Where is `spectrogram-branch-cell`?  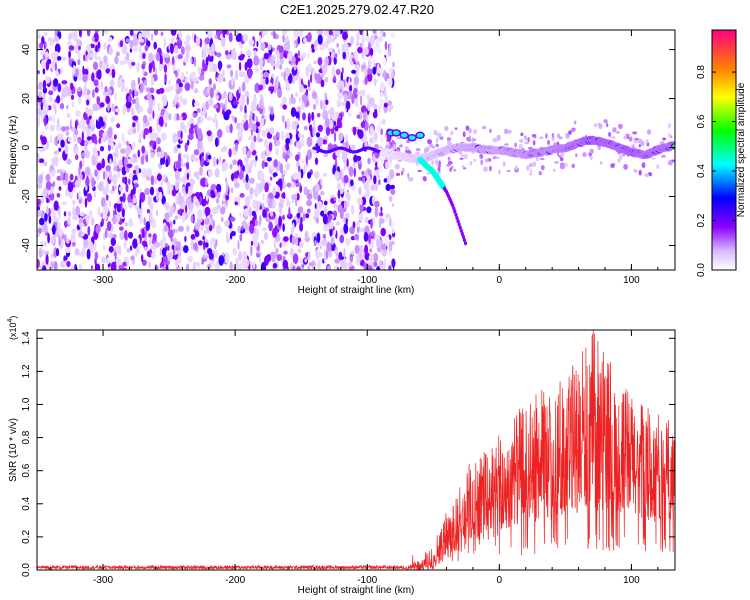 spectrogram-branch-cell is located at coordinates (461, 230).